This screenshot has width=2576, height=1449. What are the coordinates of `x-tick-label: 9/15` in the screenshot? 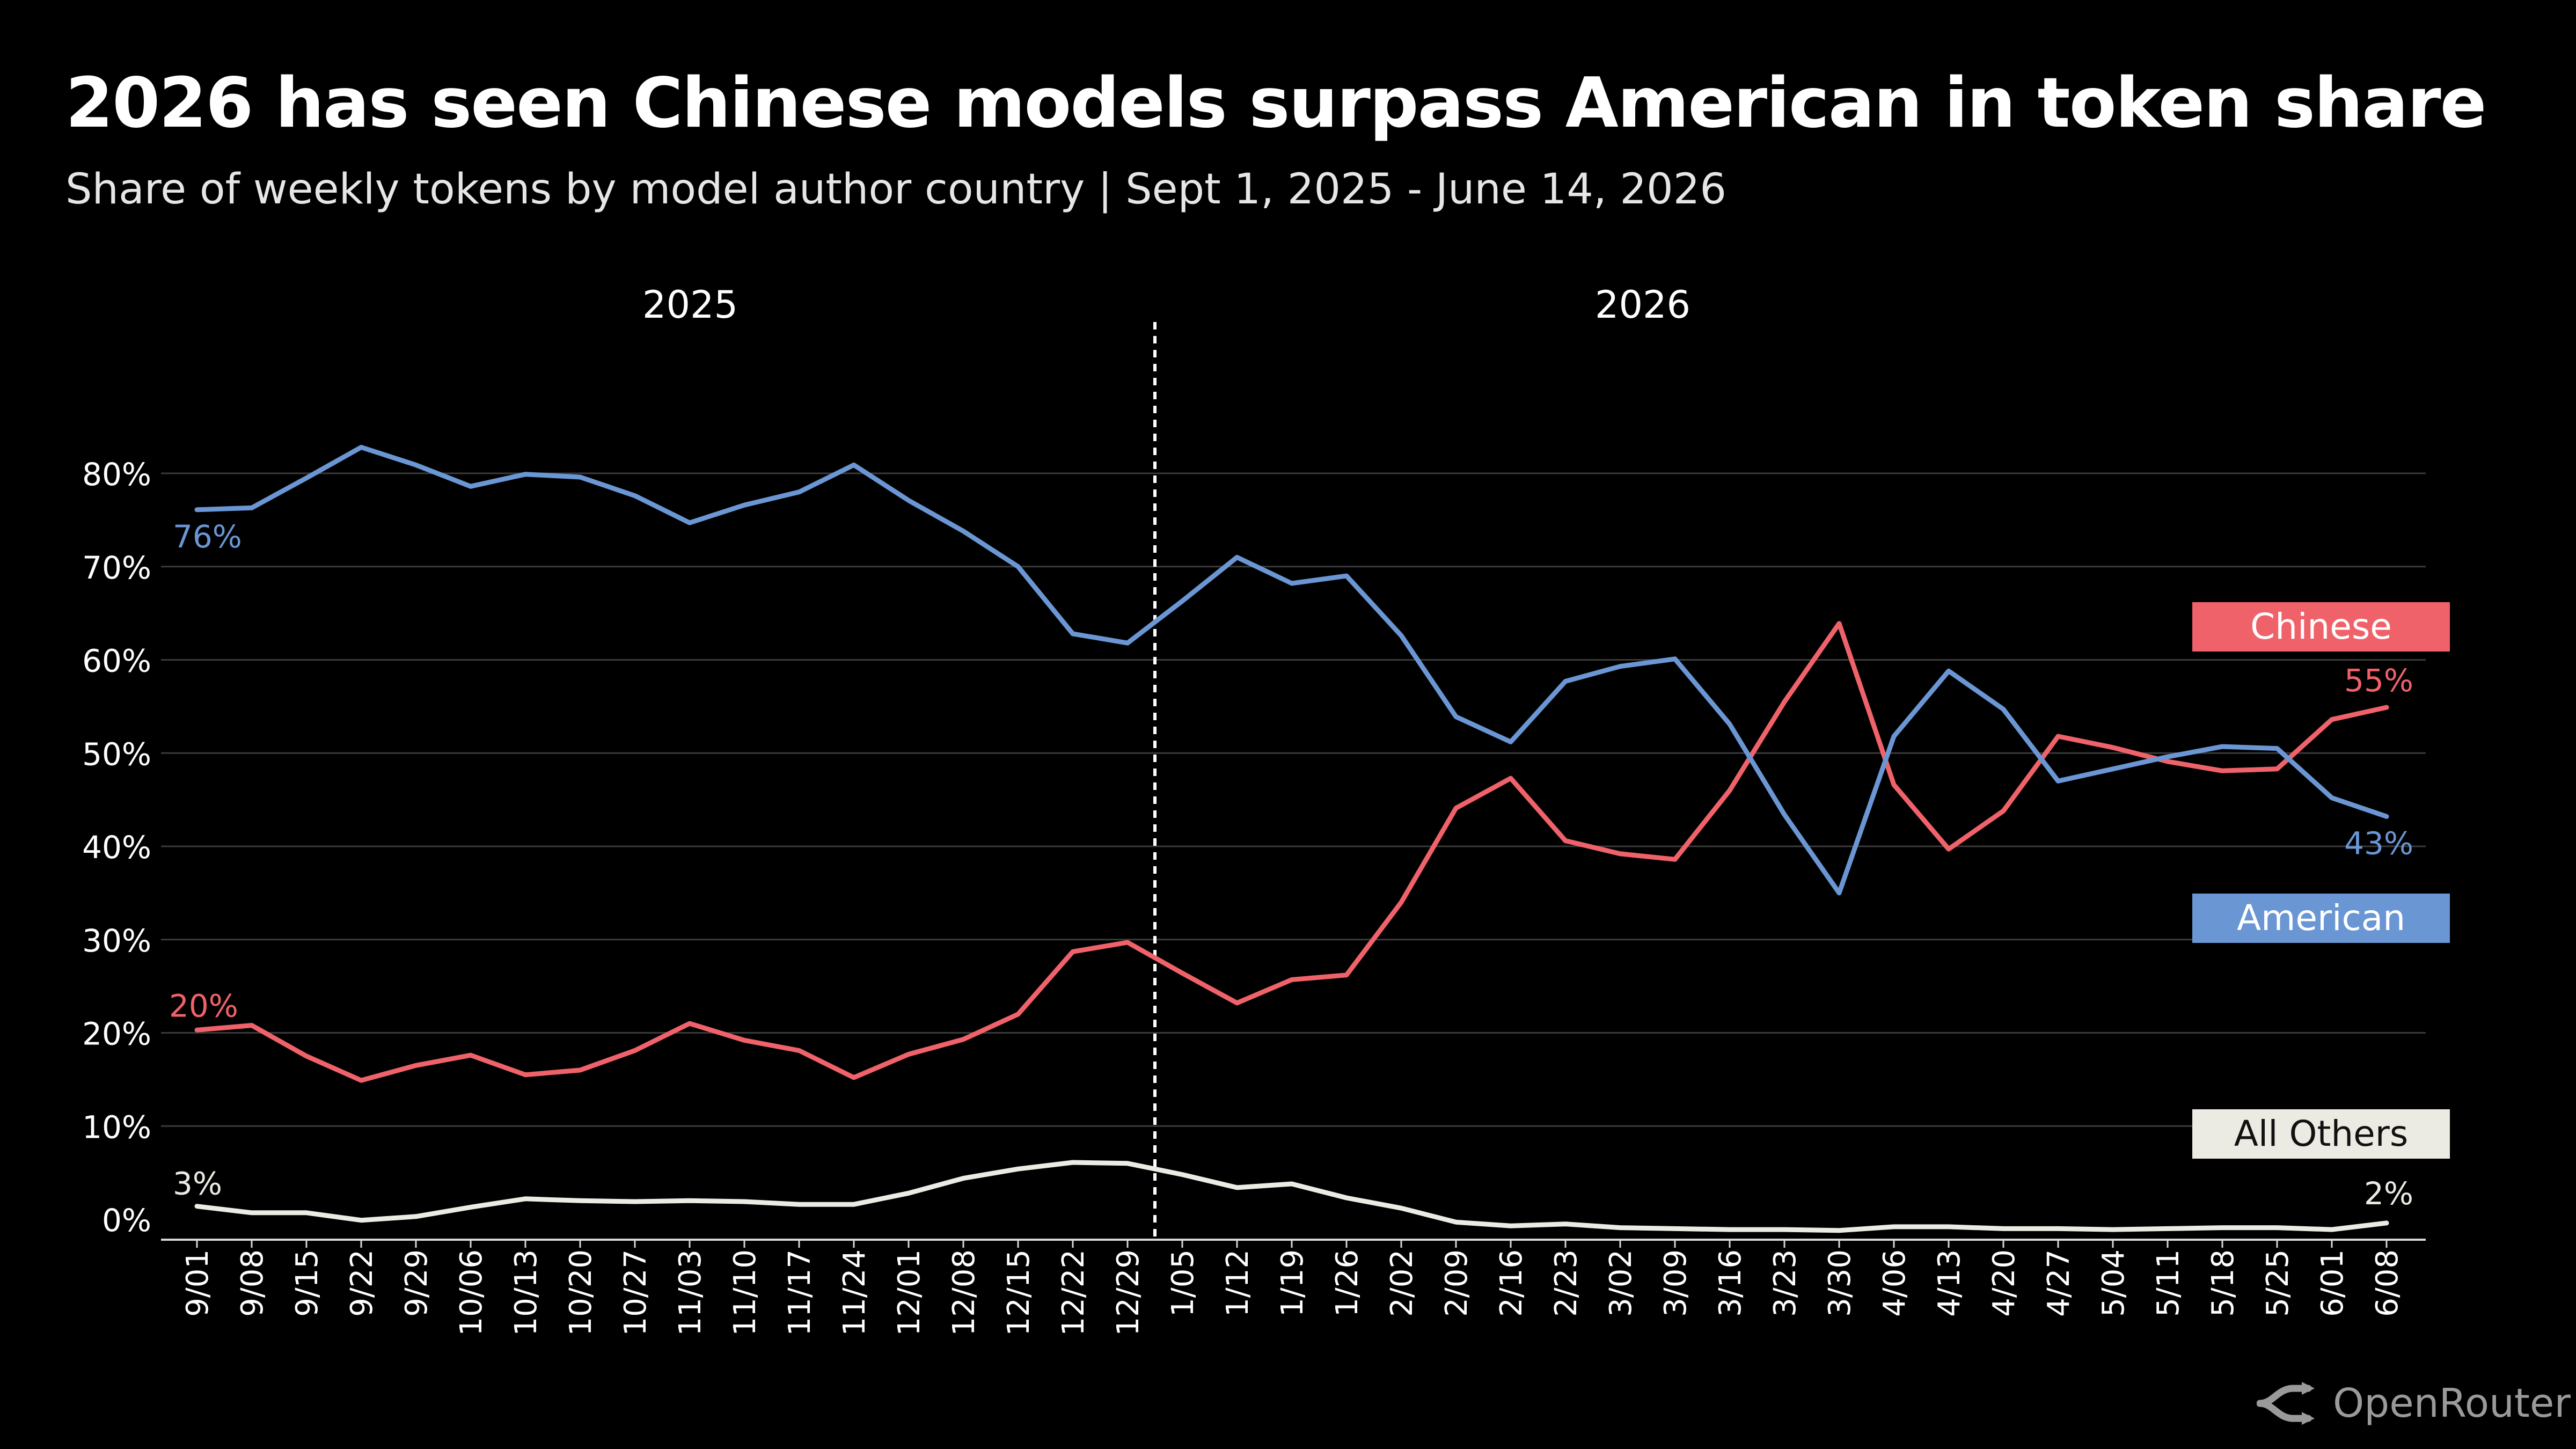 It's located at (307, 1283).